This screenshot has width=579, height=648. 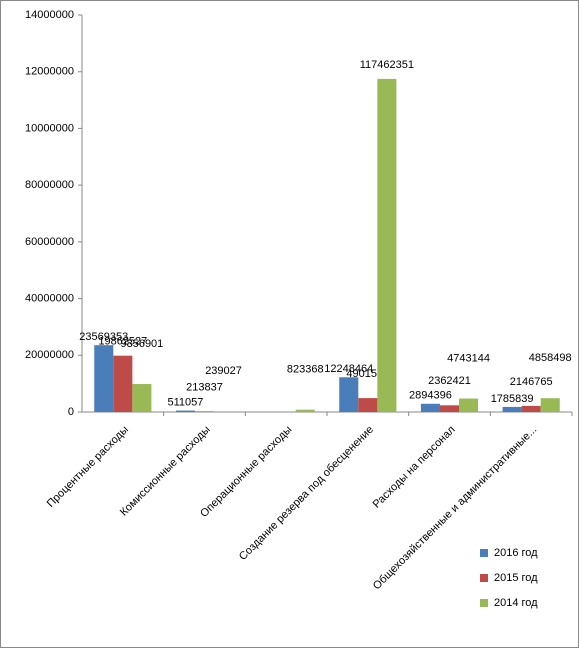 I want to click on legend-label: 2015 год, so click(x=516, y=578).